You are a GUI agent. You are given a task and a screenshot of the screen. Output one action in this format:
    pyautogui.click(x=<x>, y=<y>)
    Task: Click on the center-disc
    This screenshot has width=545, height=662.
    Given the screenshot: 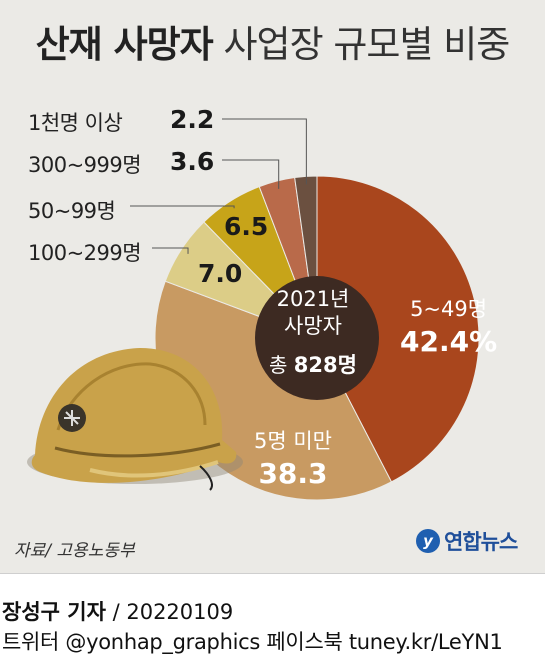 What is the action you would take?
    pyautogui.click(x=317, y=338)
    